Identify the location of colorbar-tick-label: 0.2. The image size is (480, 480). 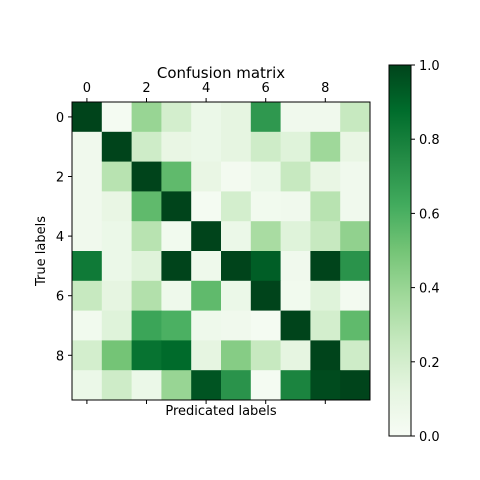
(429, 363).